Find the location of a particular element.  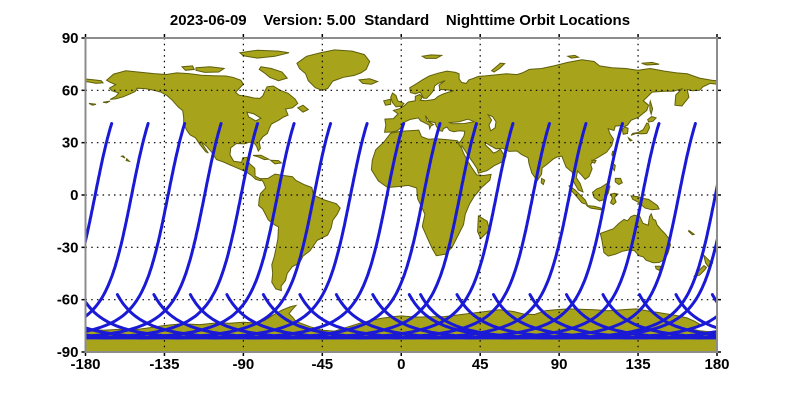

x-axis-tick-label: 0 is located at coordinates (401, 364).